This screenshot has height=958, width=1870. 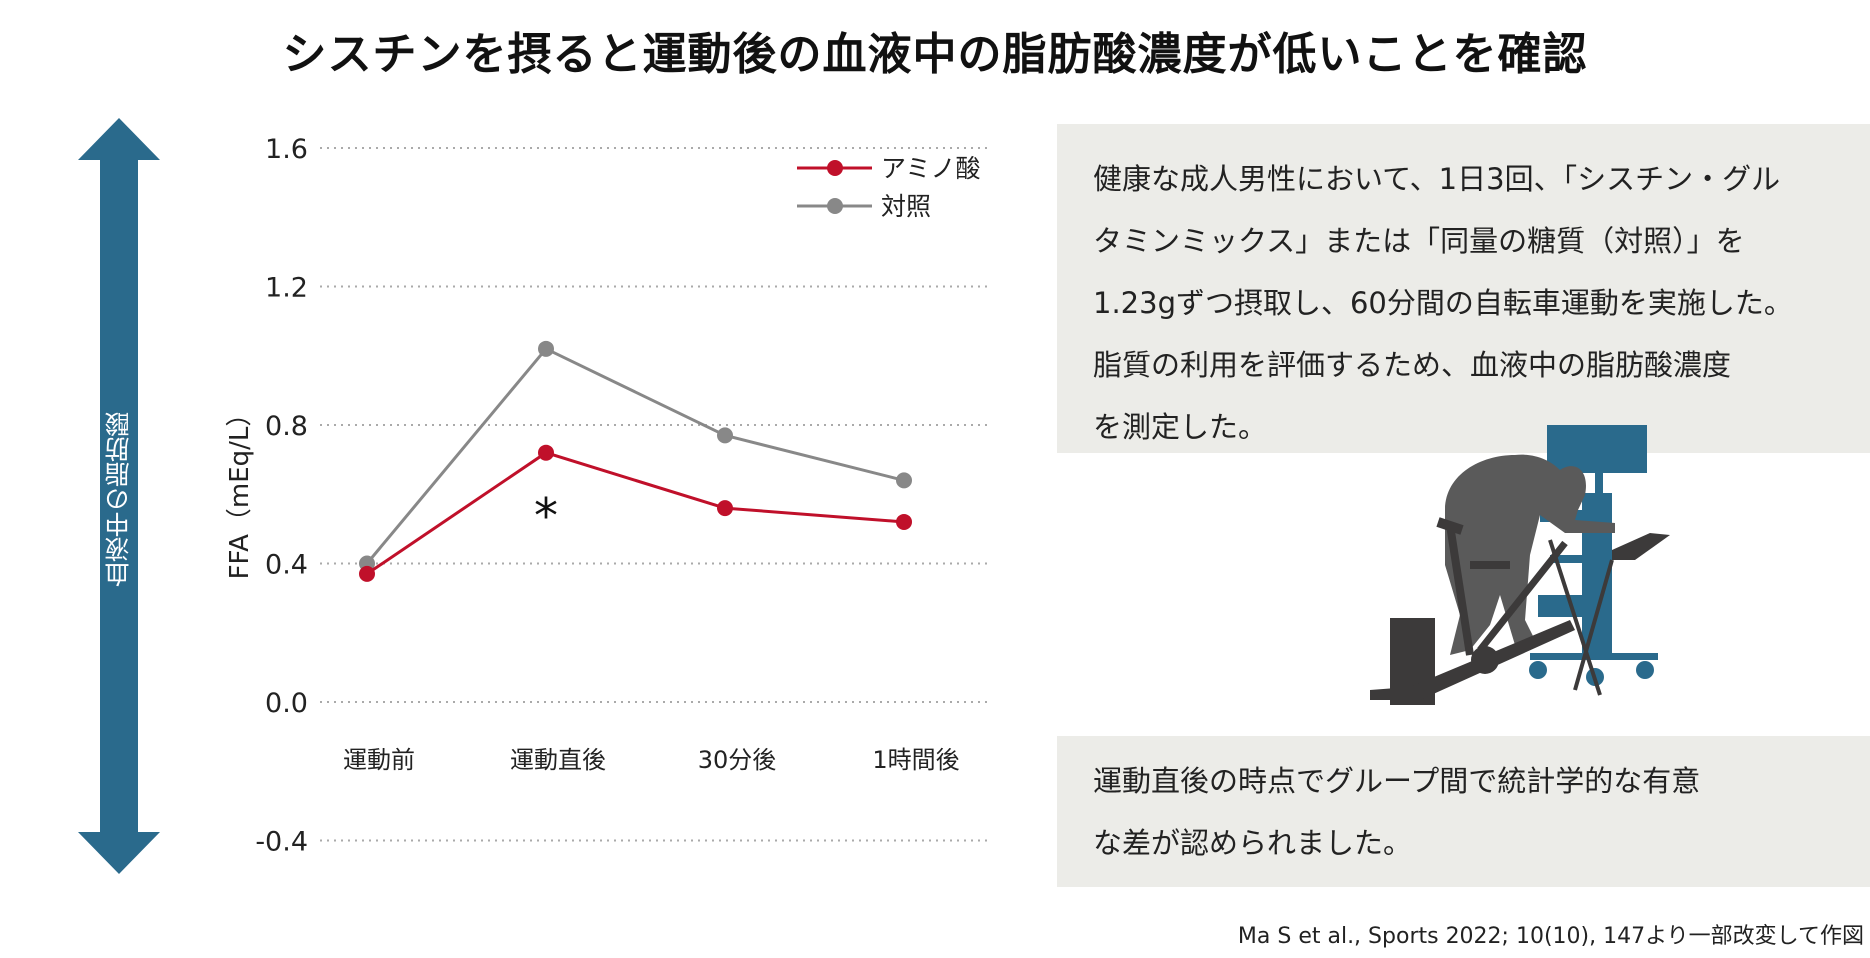 What do you see at coordinates (286, 565) in the screenshot?
I see `y-tick-label: 0.4` at bounding box center [286, 565].